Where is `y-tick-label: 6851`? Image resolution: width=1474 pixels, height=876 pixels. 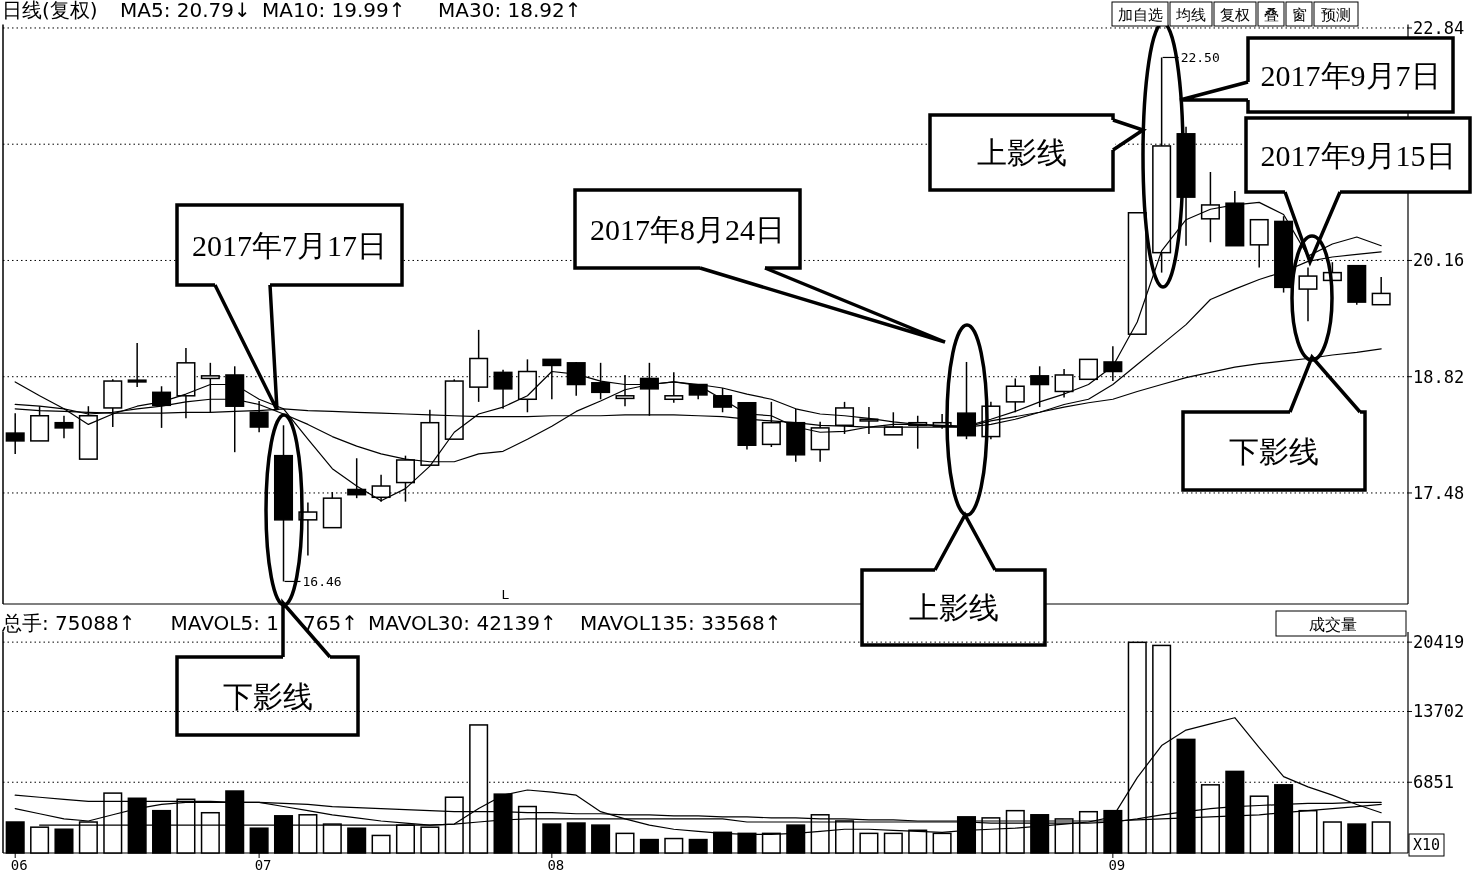 y-tick-label: 6851 is located at coordinates (1433, 782).